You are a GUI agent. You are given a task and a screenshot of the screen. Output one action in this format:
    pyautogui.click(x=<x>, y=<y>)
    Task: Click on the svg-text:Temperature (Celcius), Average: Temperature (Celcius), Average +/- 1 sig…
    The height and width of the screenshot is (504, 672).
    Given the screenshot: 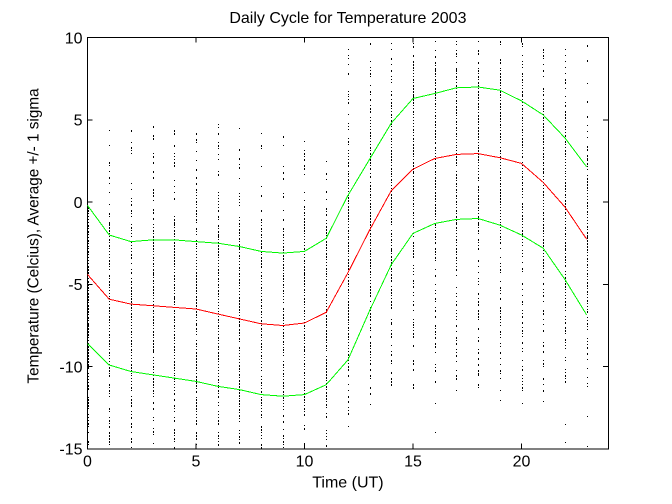 What is the action you would take?
    pyautogui.click(x=34, y=236)
    